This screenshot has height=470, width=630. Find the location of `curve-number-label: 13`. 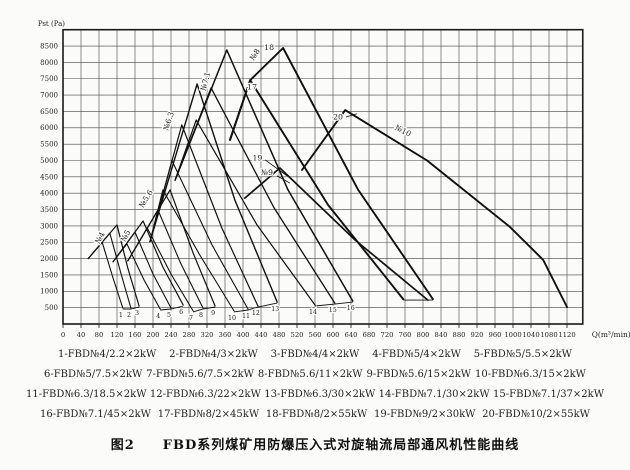

curve-number-label: 13 is located at coordinates (275, 309).